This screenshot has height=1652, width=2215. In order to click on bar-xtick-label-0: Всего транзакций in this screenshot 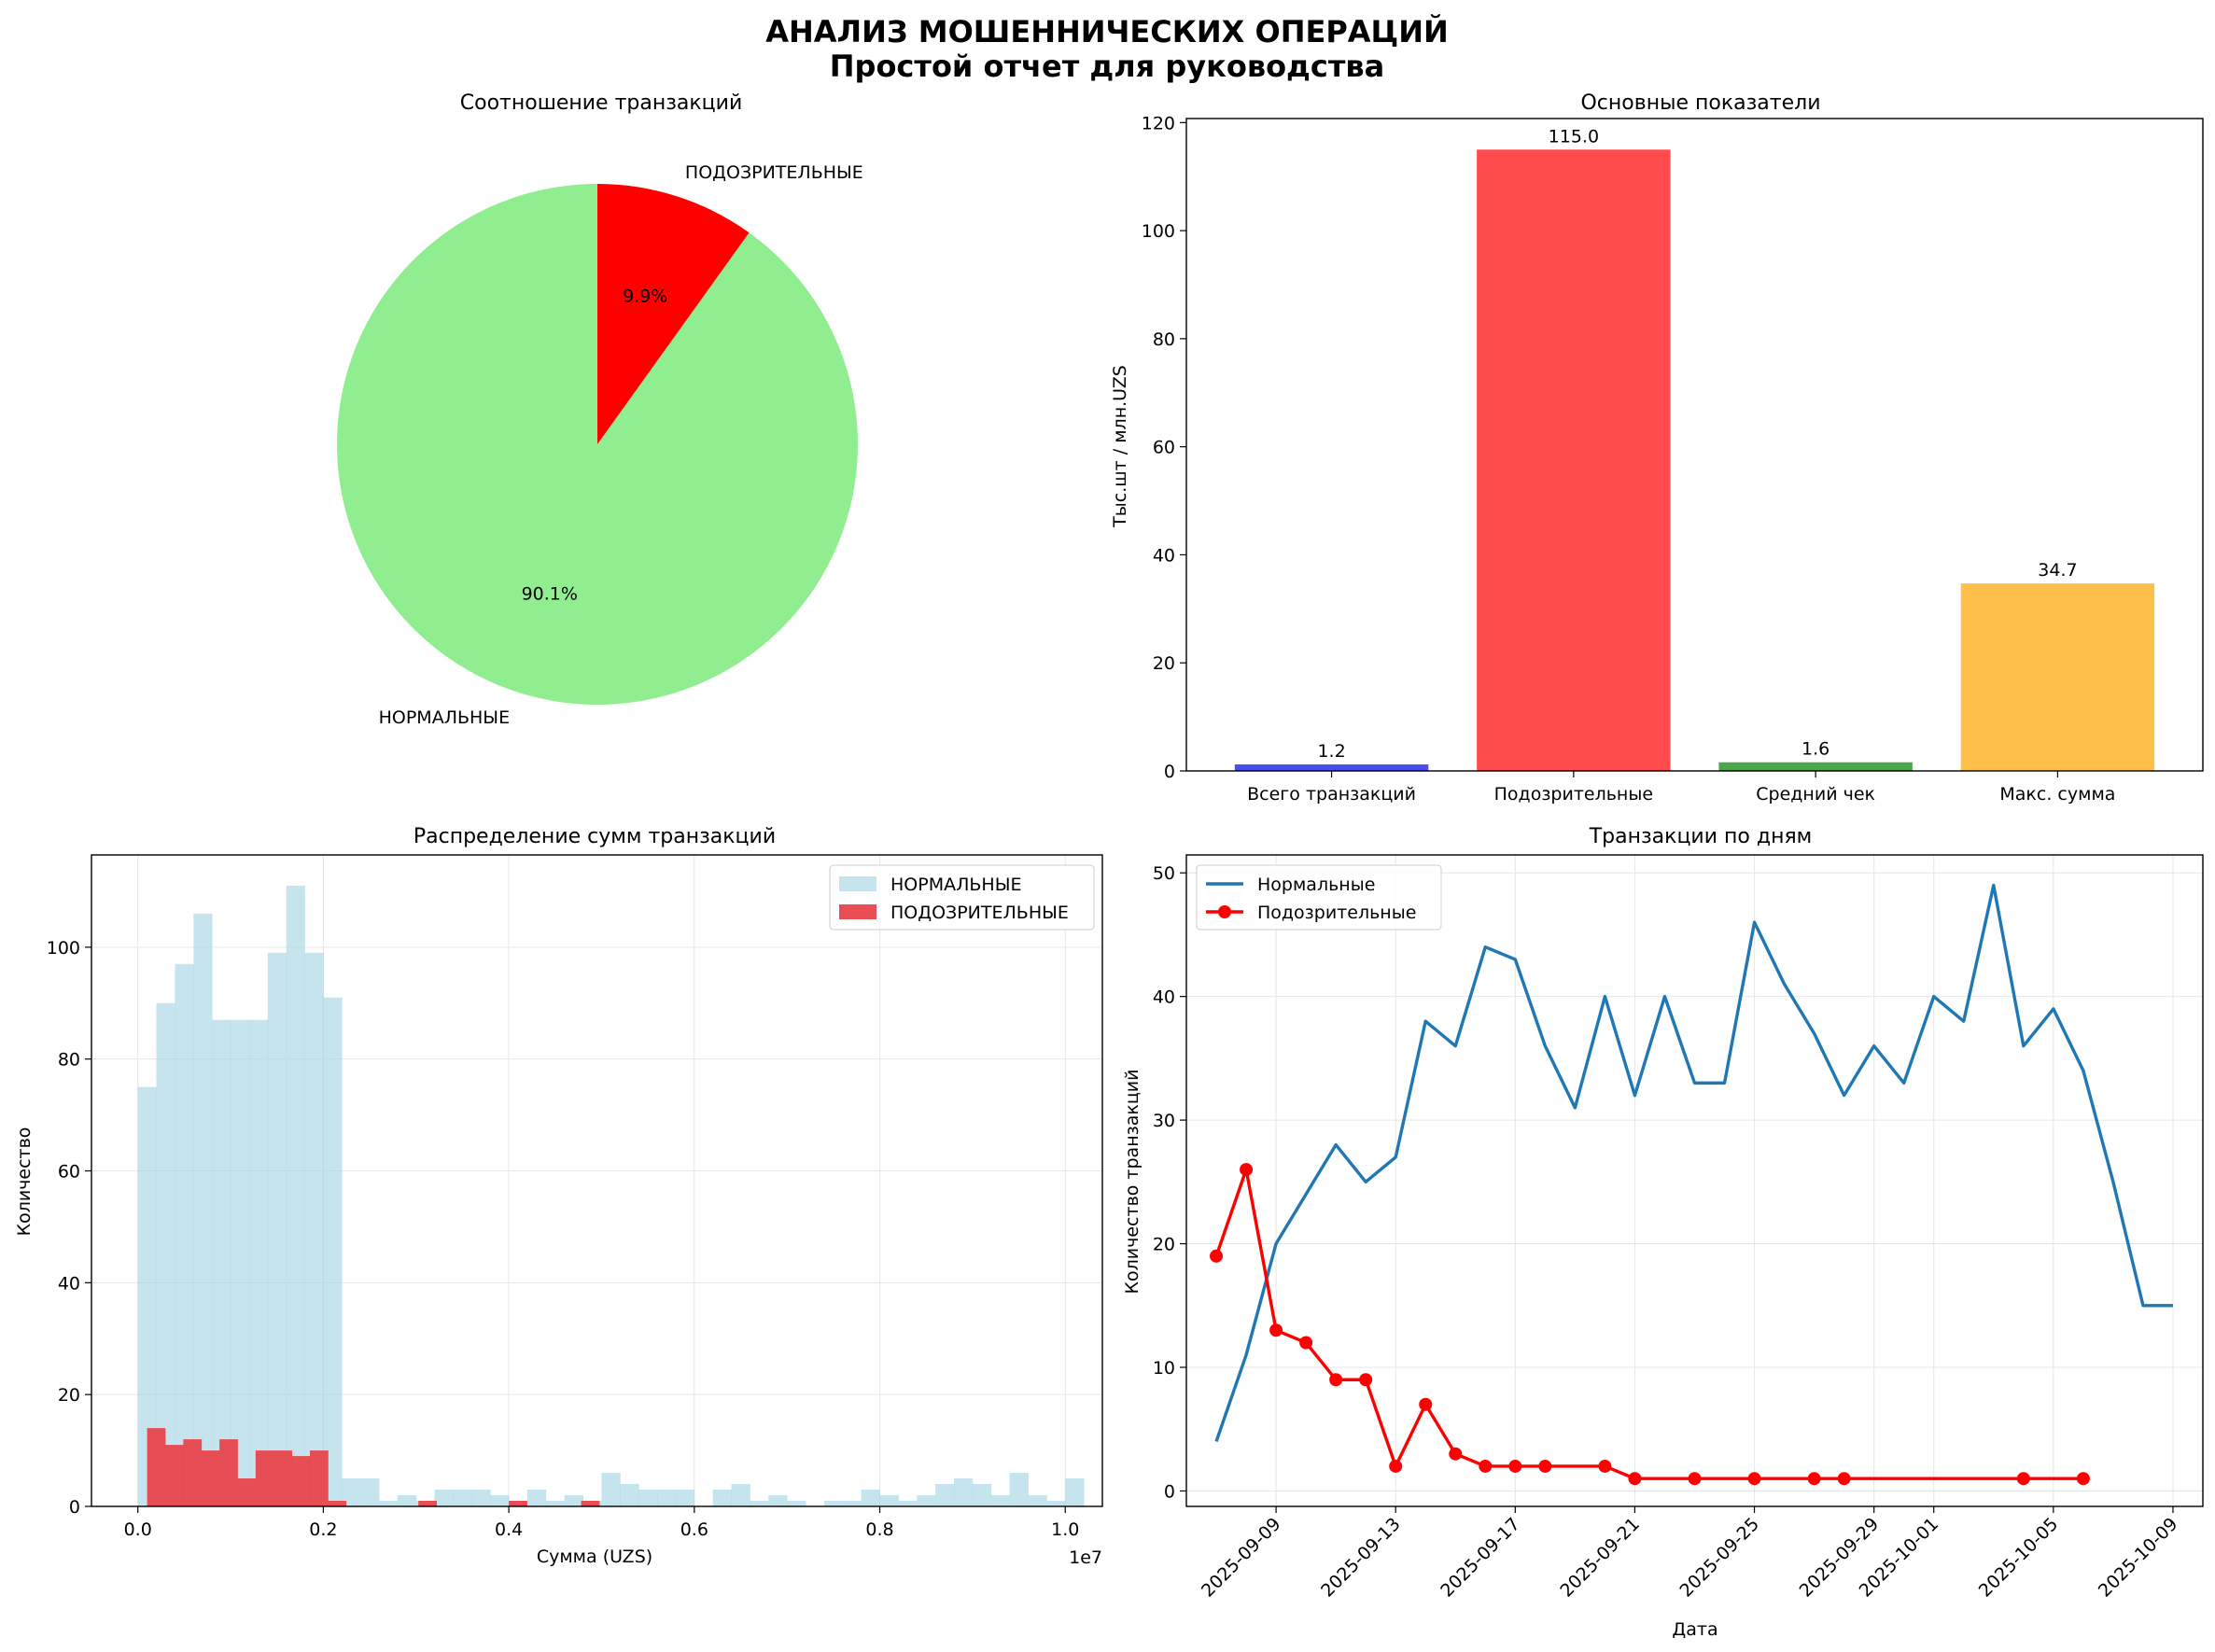, I will do `click(1332, 794)`.